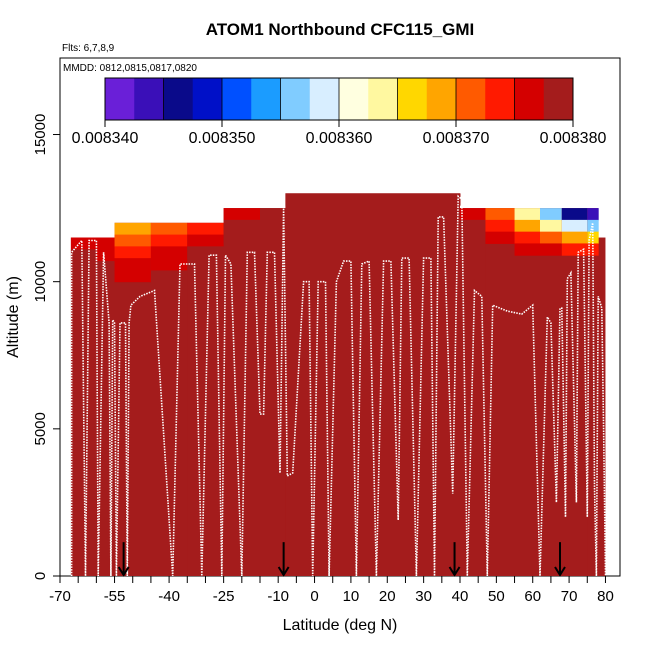 The image size is (650, 650). What do you see at coordinates (46, 347) in the screenshot?
I see `y-axis: 0 5000 10000 15000` at bounding box center [46, 347].